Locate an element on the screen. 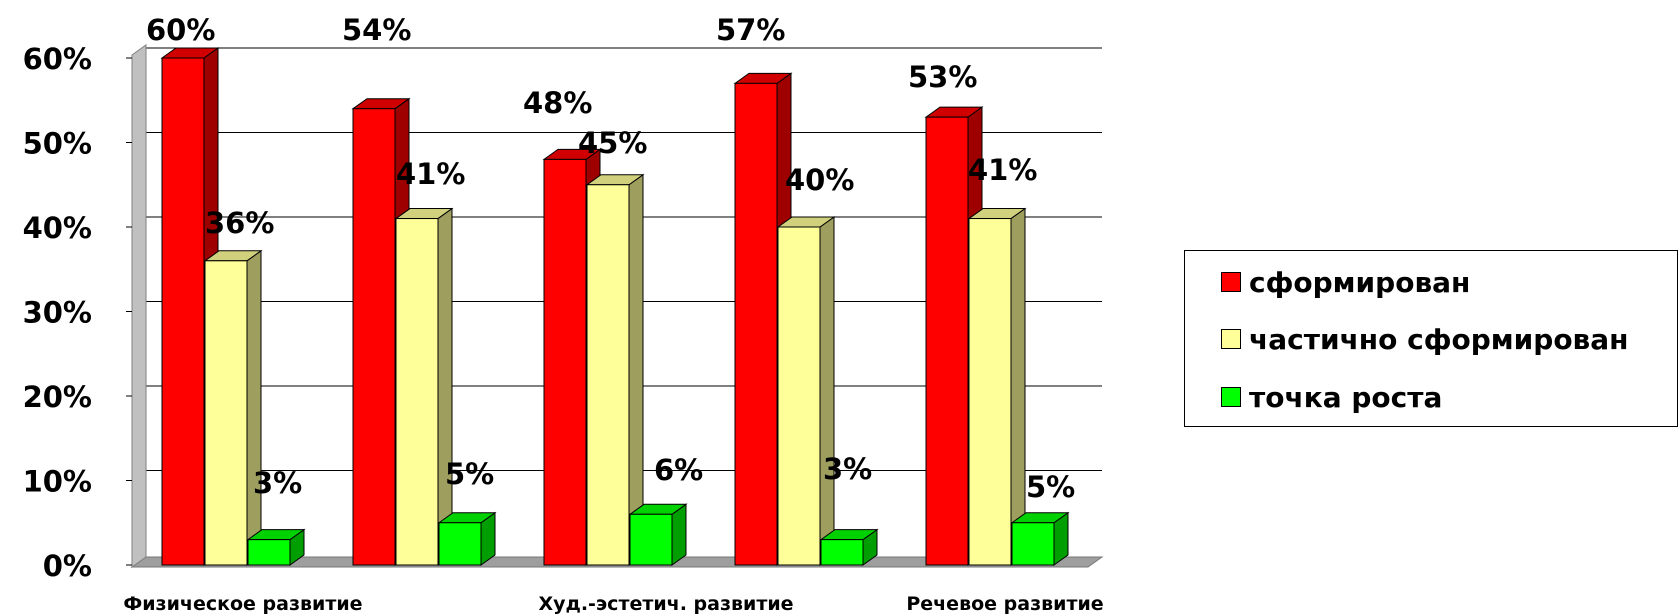 This screenshot has height=616, width=1680. bar-частично-сформирован-5 is located at coordinates (997, 386).